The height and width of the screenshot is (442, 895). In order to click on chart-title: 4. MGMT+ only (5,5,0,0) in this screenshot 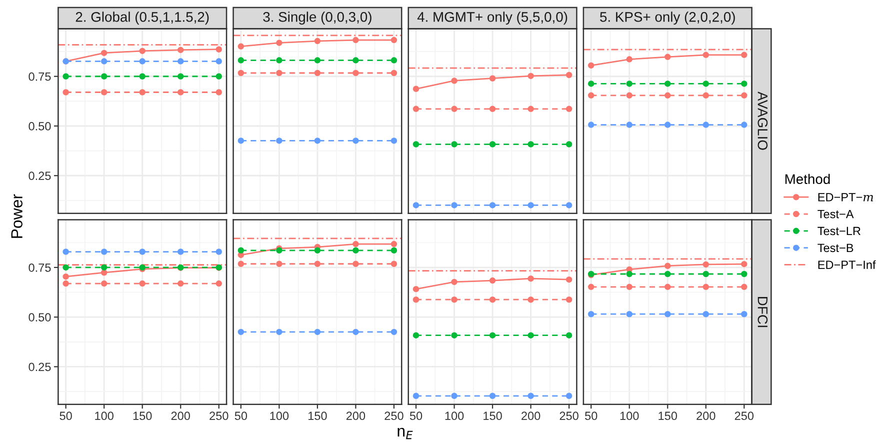, I will do `click(492, 18)`.